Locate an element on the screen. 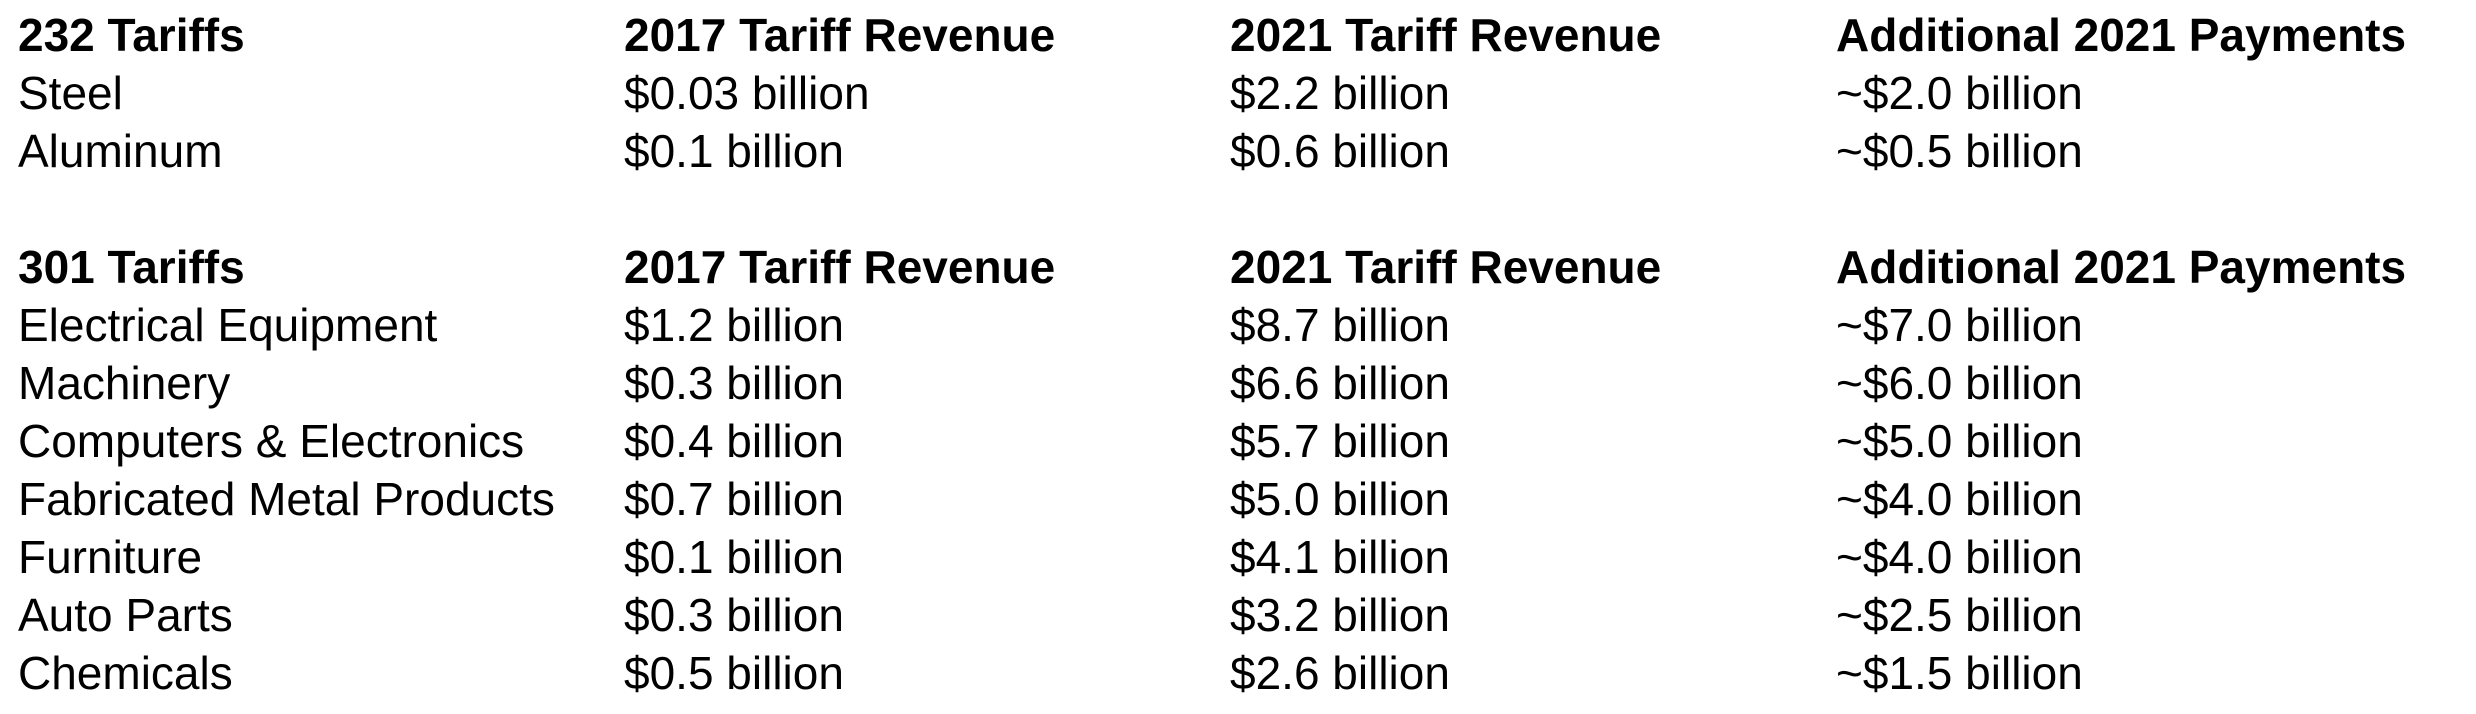 The height and width of the screenshot is (714, 2476). additional-payments-cell: ~$2.5 billion is located at coordinates (1959, 615).